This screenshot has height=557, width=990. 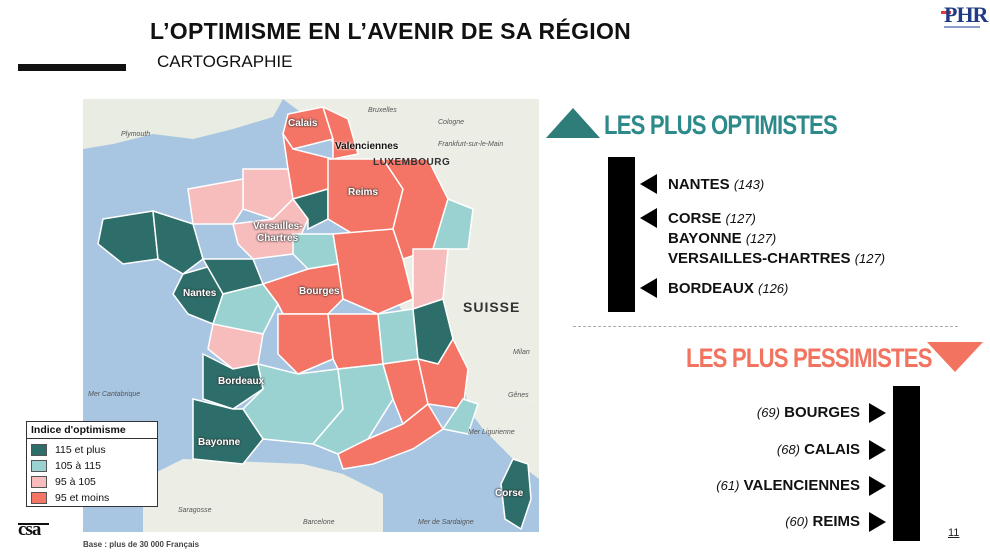 What do you see at coordinates (382, 110) in the screenshot?
I see `map-bg-bruxelles: Bruxelles` at bounding box center [382, 110].